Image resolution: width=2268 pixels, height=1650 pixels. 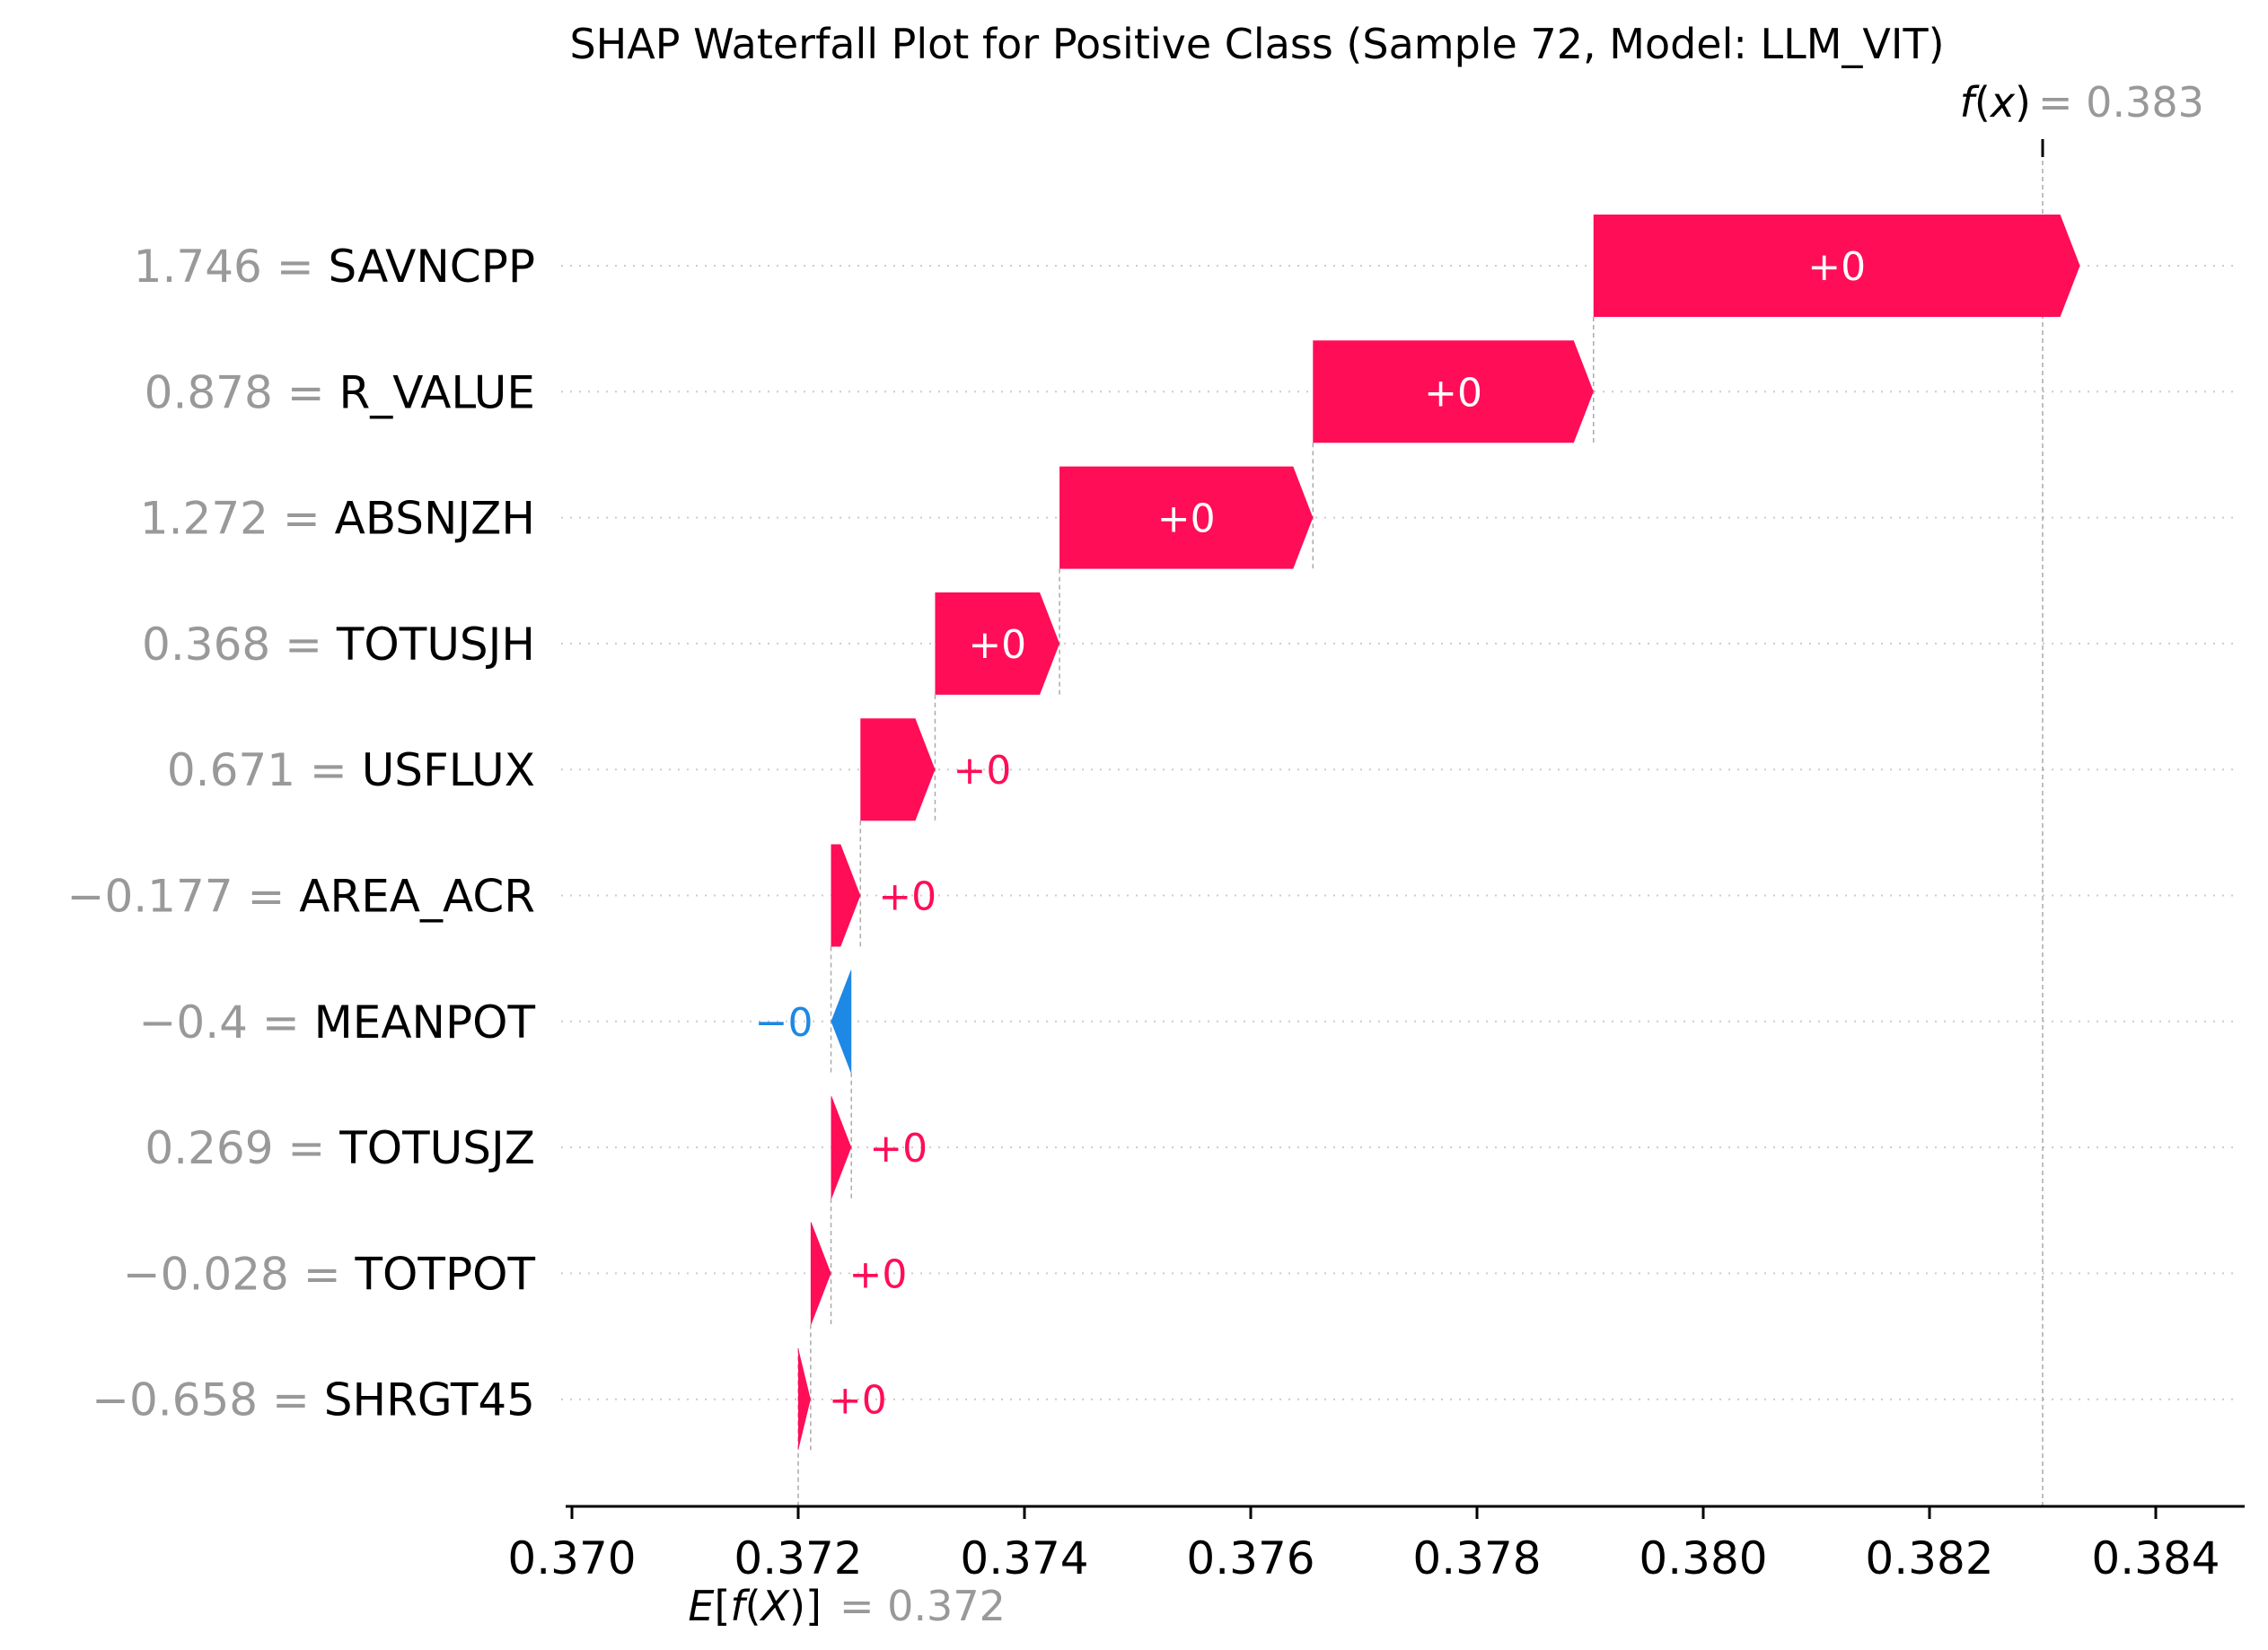 I want to click on feature-value: 0.368 =, so click(x=240, y=645).